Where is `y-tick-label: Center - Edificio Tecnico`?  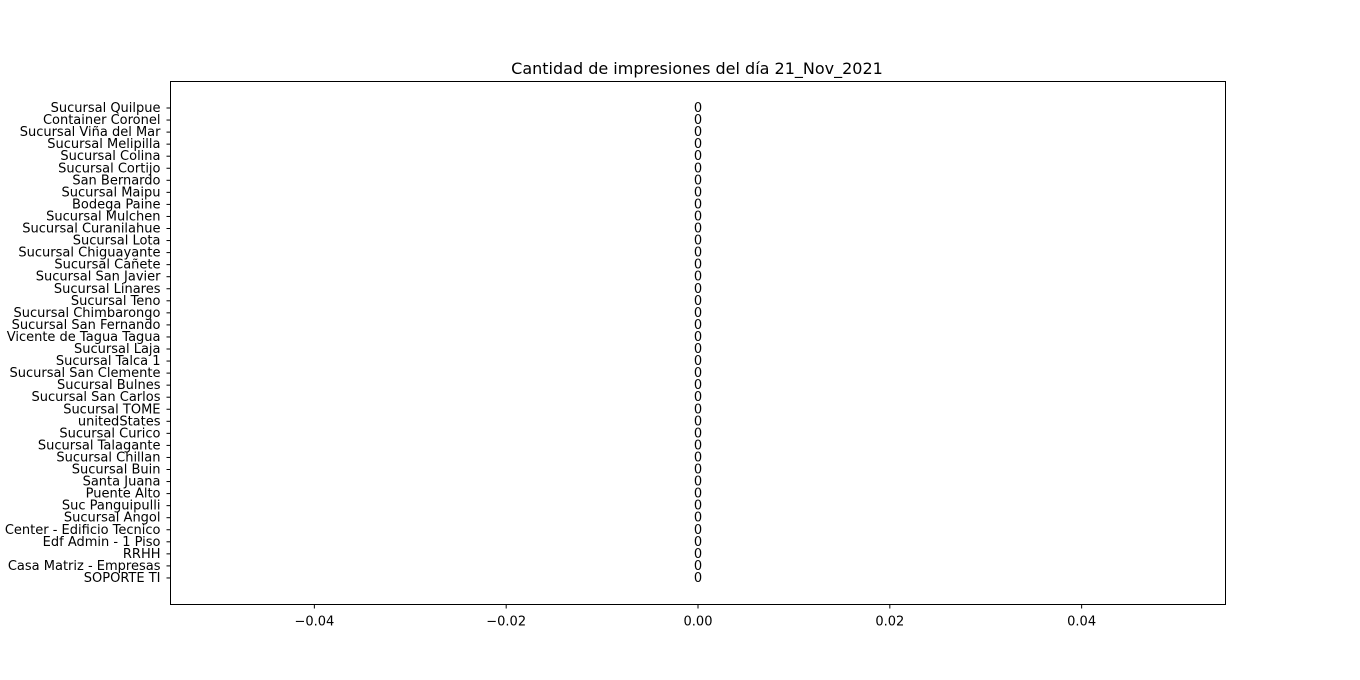
y-tick-label: Center - Edificio Tecnico is located at coordinates (83, 530).